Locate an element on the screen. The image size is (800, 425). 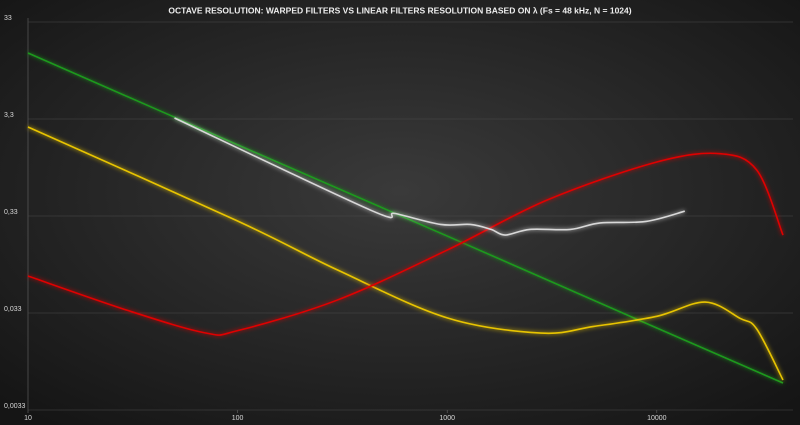
y-tick-label: 0,033 is located at coordinates (13, 309).